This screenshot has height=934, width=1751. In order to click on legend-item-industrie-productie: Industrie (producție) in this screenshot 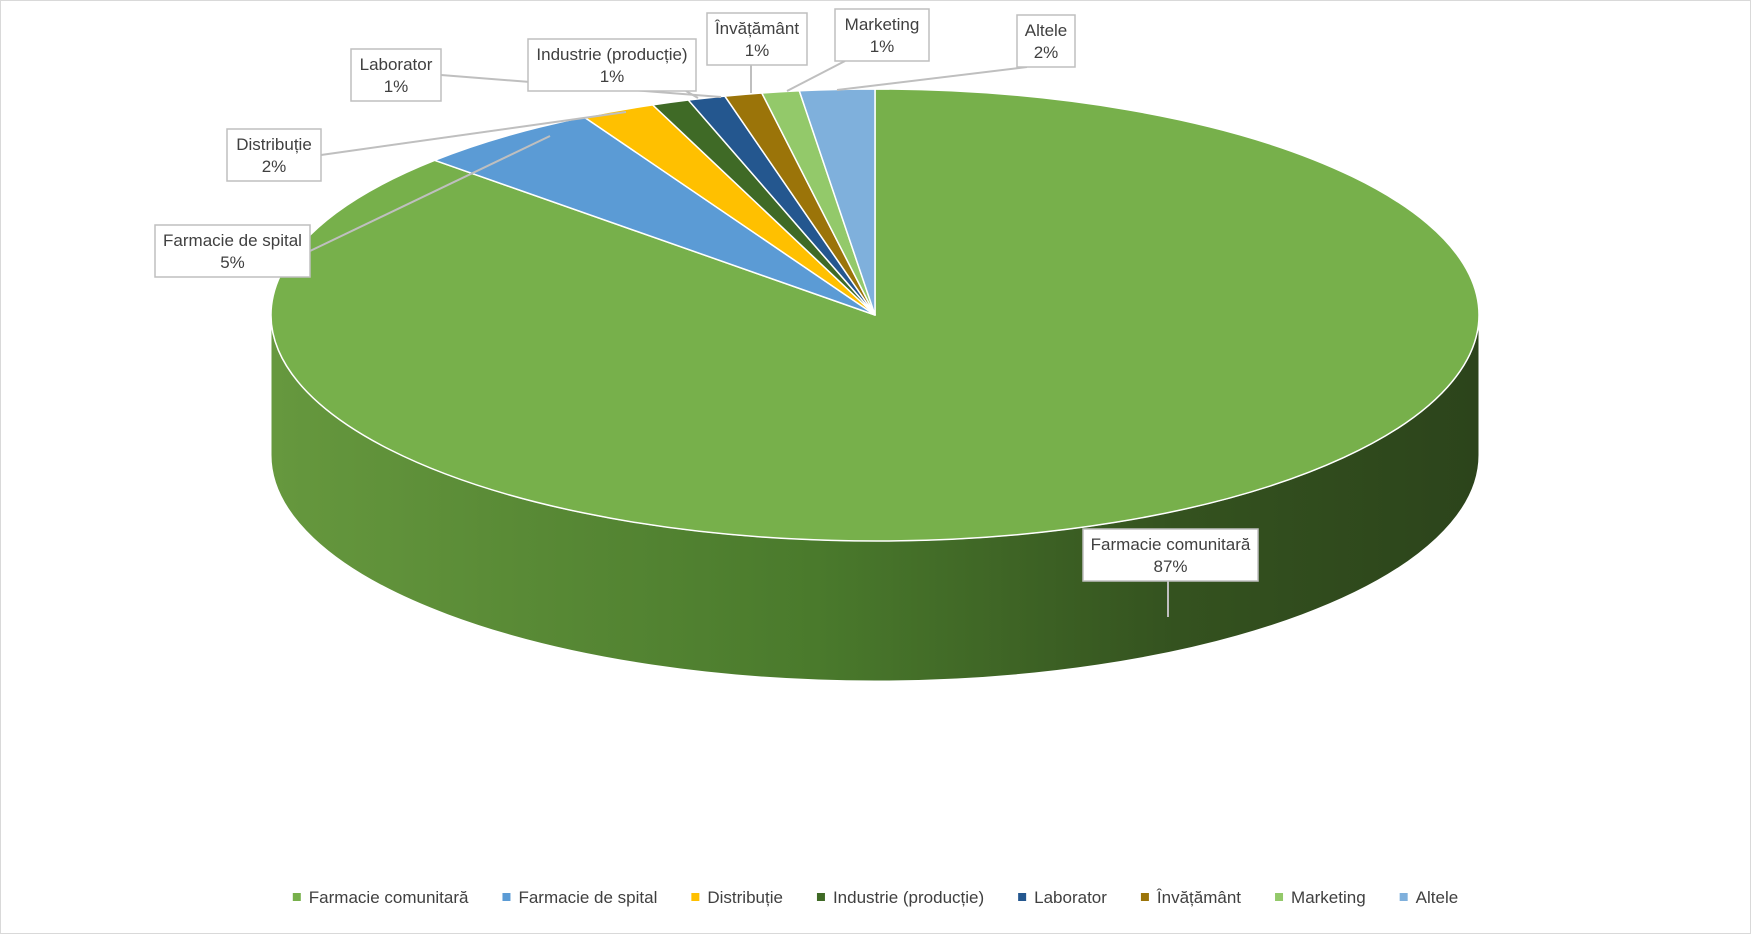, I will do `click(900, 897)`.